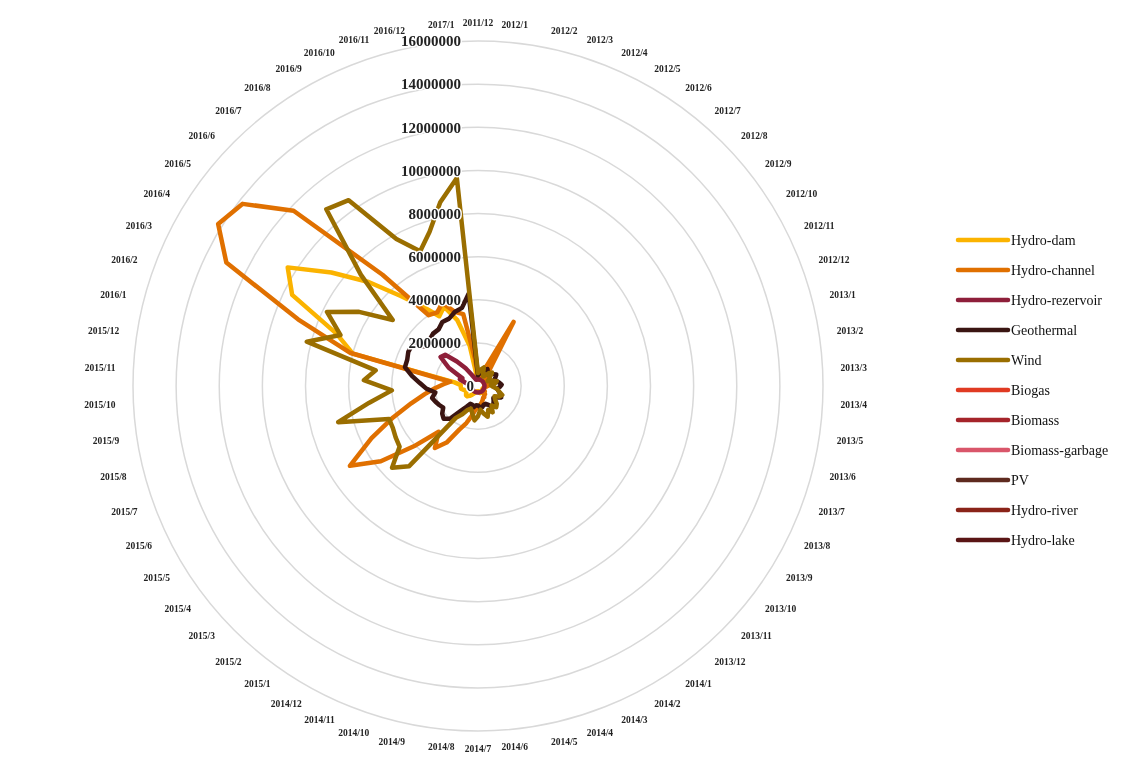  What do you see at coordinates (257, 684) in the screenshot?
I see `spoke-label: 2015/1` at bounding box center [257, 684].